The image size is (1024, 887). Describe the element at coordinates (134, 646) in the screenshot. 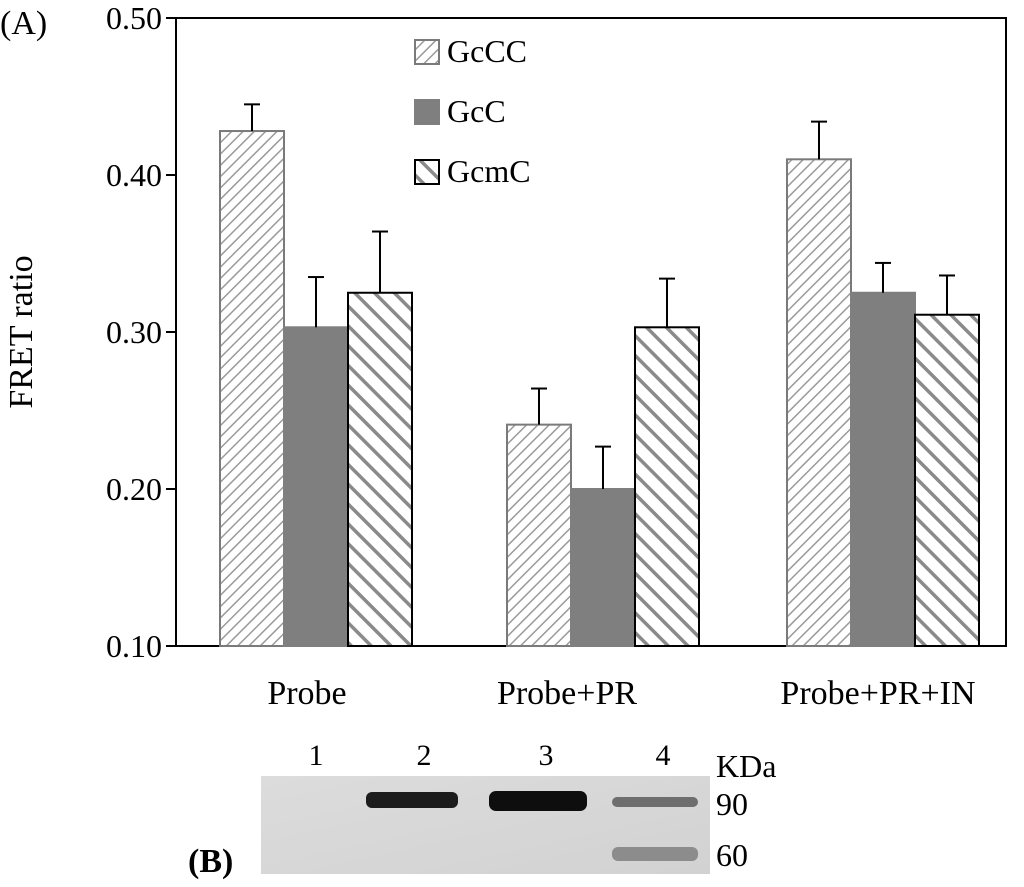

I see `y-tick-label: 0.10` at that location.